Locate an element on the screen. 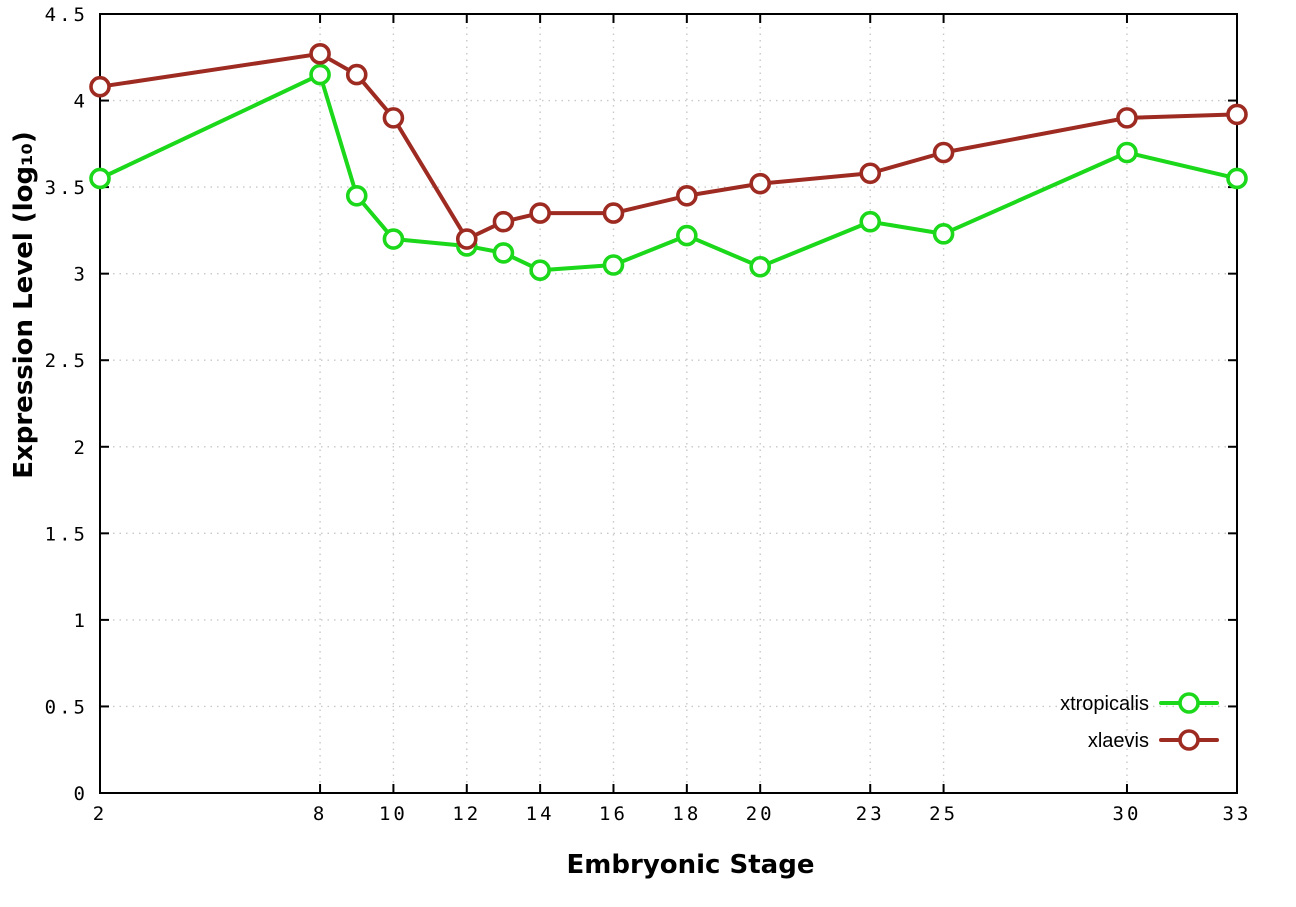  x-tick-label: 25 is located at coordinates (943, 814).